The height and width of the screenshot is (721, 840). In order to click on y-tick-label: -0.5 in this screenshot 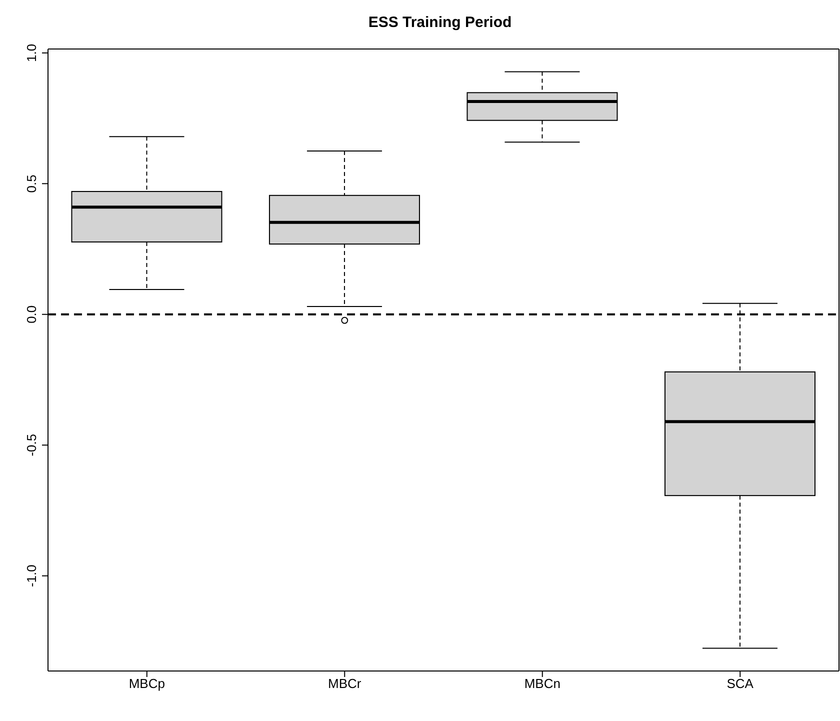, I will do `click(31, 445)`.